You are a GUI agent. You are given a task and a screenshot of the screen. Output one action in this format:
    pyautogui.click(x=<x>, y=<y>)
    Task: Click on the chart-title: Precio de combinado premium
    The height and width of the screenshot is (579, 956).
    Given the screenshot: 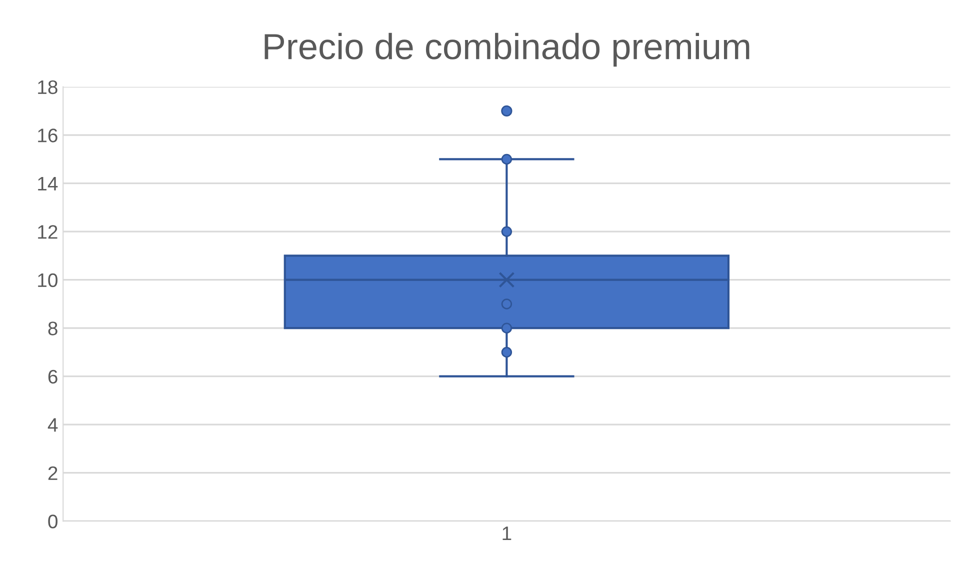 What is the action you would take?
    pyautogui.click(x=507, y=49)
    